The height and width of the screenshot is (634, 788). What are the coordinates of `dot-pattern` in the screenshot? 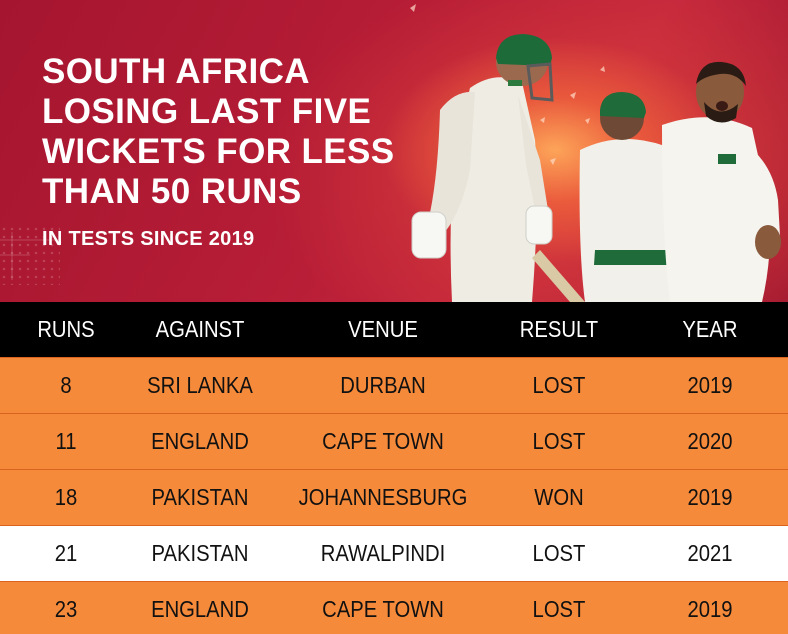 It's located at (30, 255).